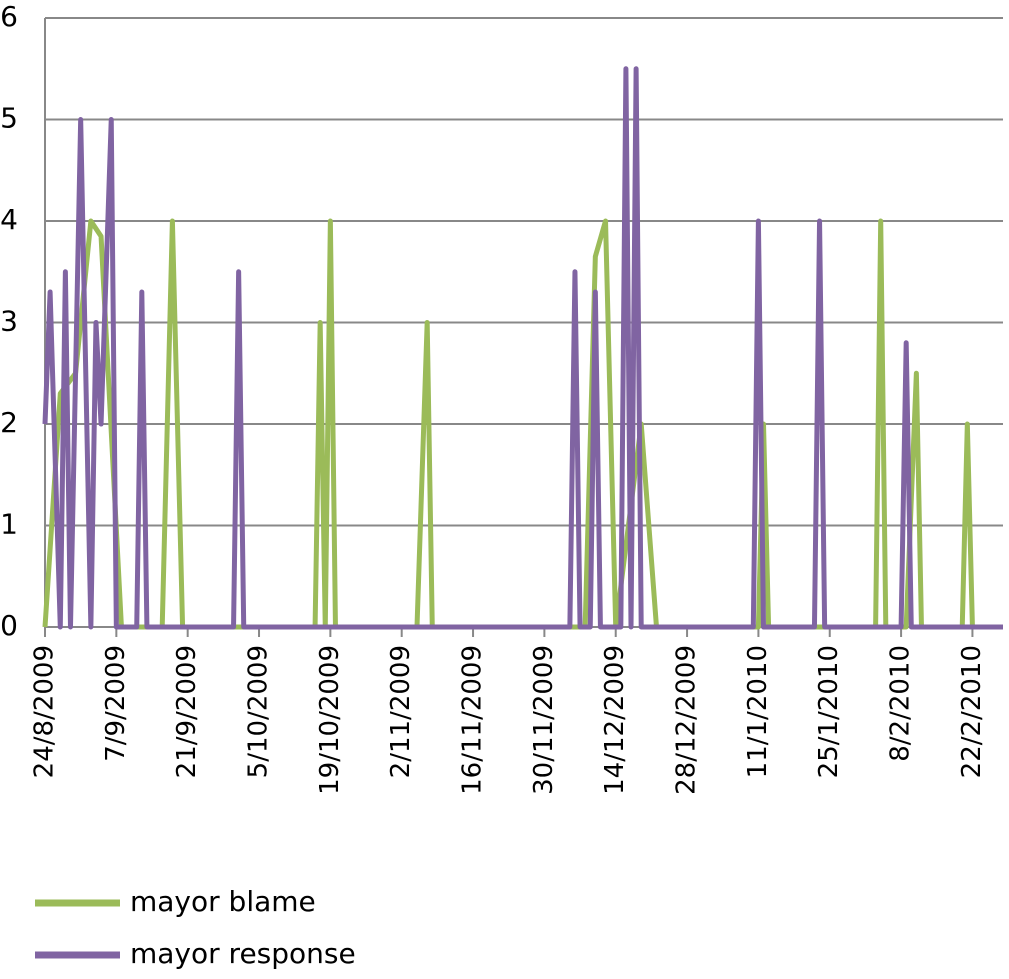 This screenshot has width=1009, height=979. What do you see at coordinates (9, 16) in the screenshot?
I see `y-tick-label: 6` at bounding box center [9, 16].